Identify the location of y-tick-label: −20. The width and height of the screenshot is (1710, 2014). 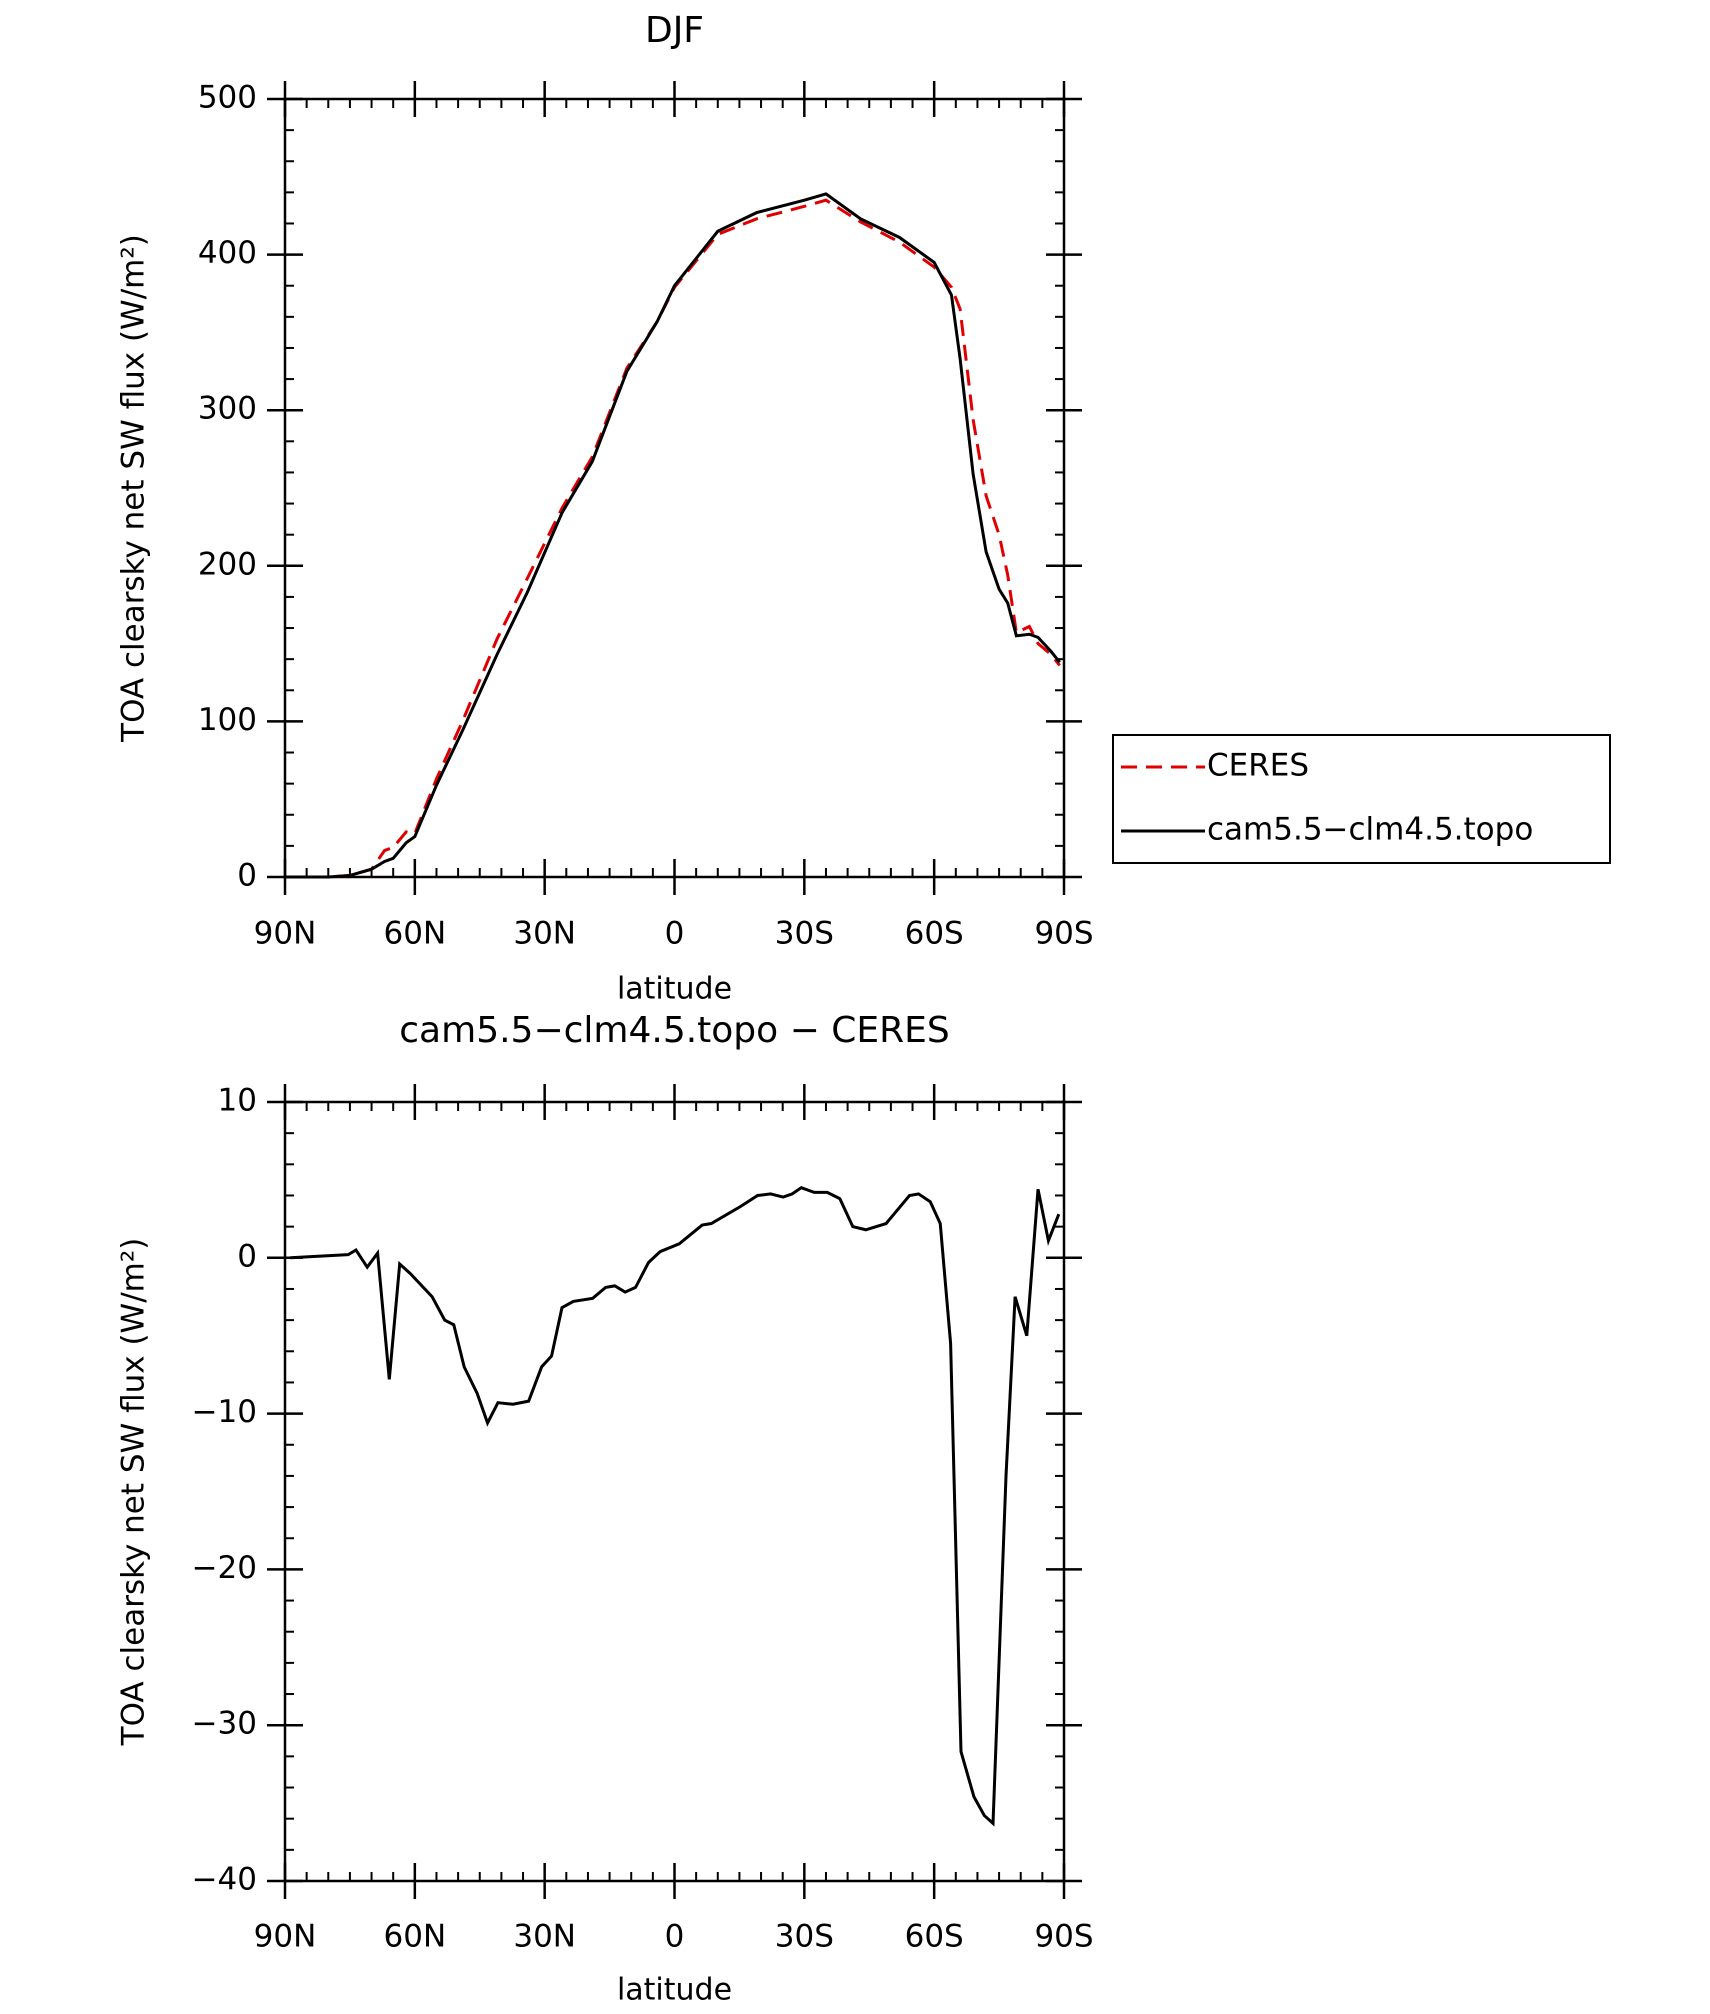
(224, 1568).